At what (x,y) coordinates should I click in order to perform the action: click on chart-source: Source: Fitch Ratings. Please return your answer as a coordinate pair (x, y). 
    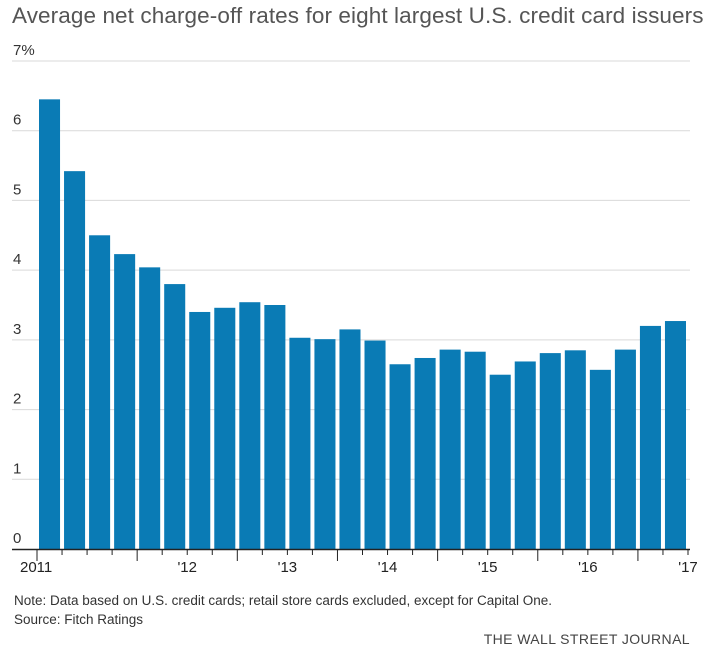
    Looking at the image, I should click on (79, 619).